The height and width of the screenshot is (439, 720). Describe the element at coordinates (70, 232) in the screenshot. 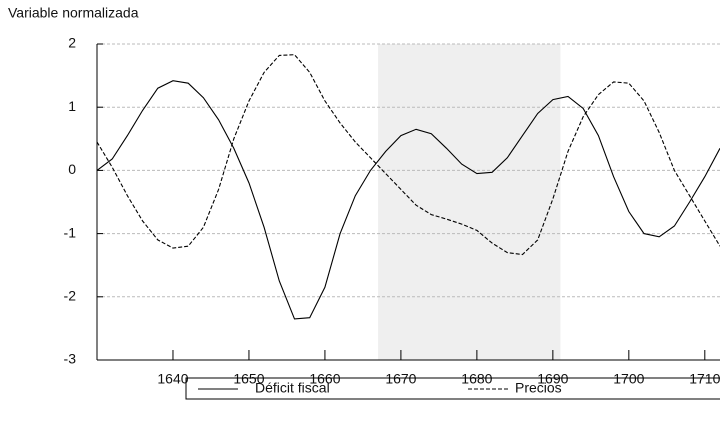

I see `y-tick-label: -1` at that location.